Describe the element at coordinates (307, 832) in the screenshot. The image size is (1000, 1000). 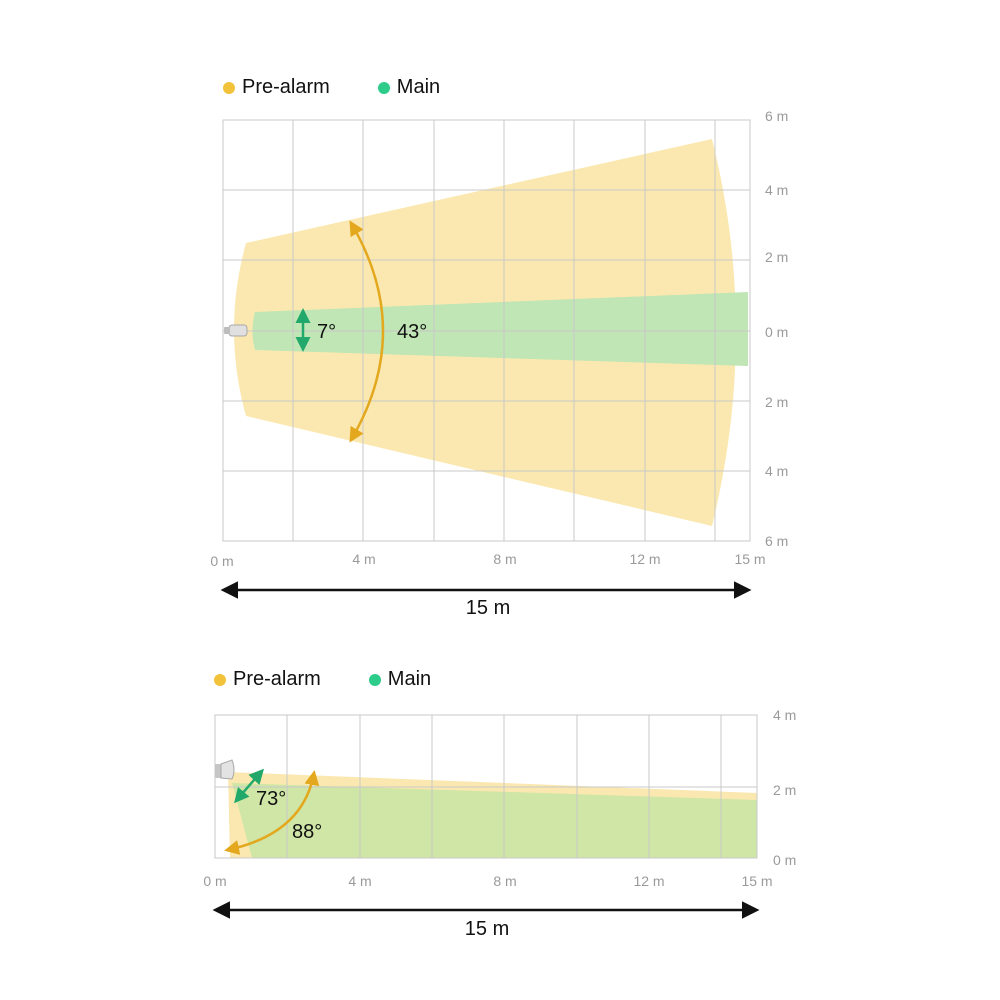
I see `pre-alarm-angle-label: 88°` at that location.